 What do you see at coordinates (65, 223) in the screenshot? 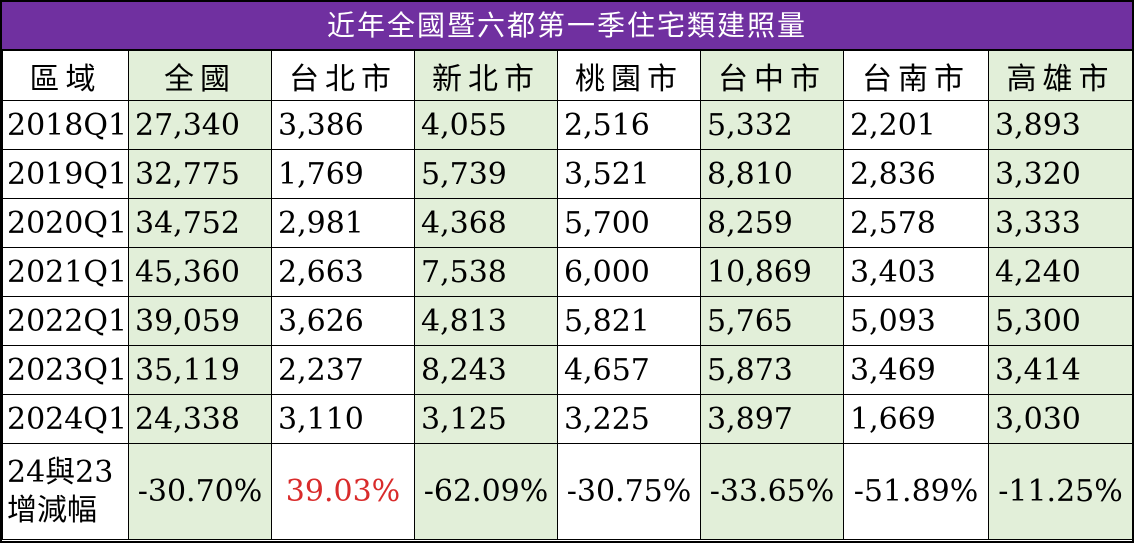
I see `row-label: 2020Q1` at bounding box center [65, 223].